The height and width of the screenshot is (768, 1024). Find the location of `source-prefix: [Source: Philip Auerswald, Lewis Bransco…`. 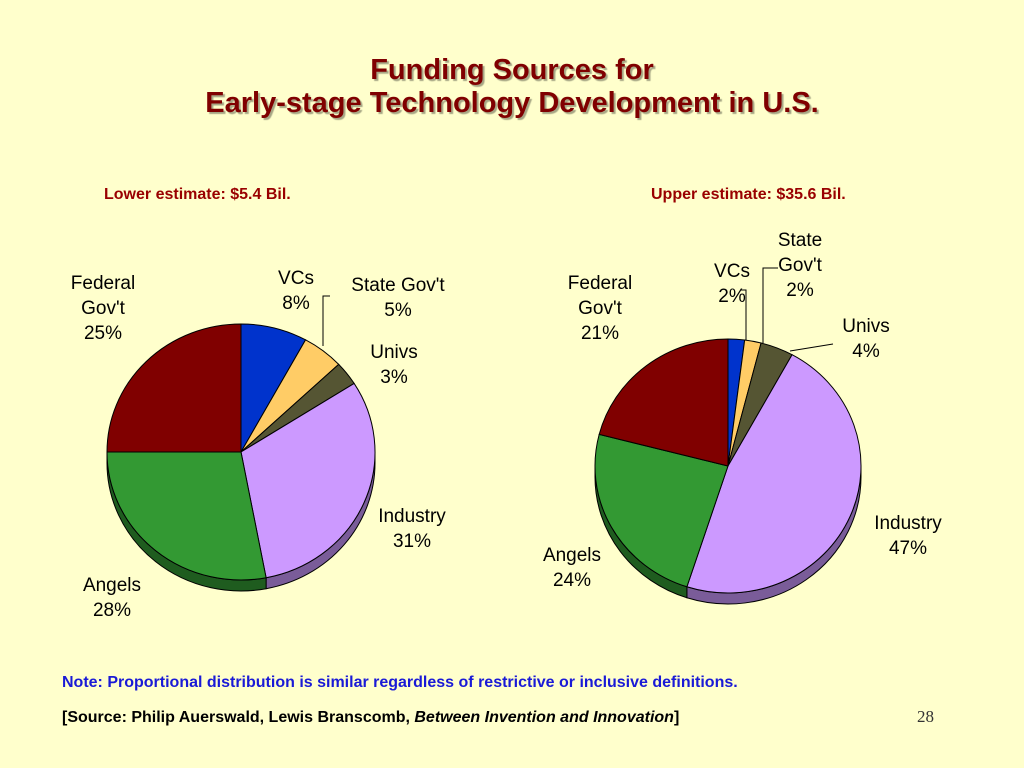

source-prefix: [Source: Philip Auerswald, Lewis Bransco… is located at coordinates (238, 717).